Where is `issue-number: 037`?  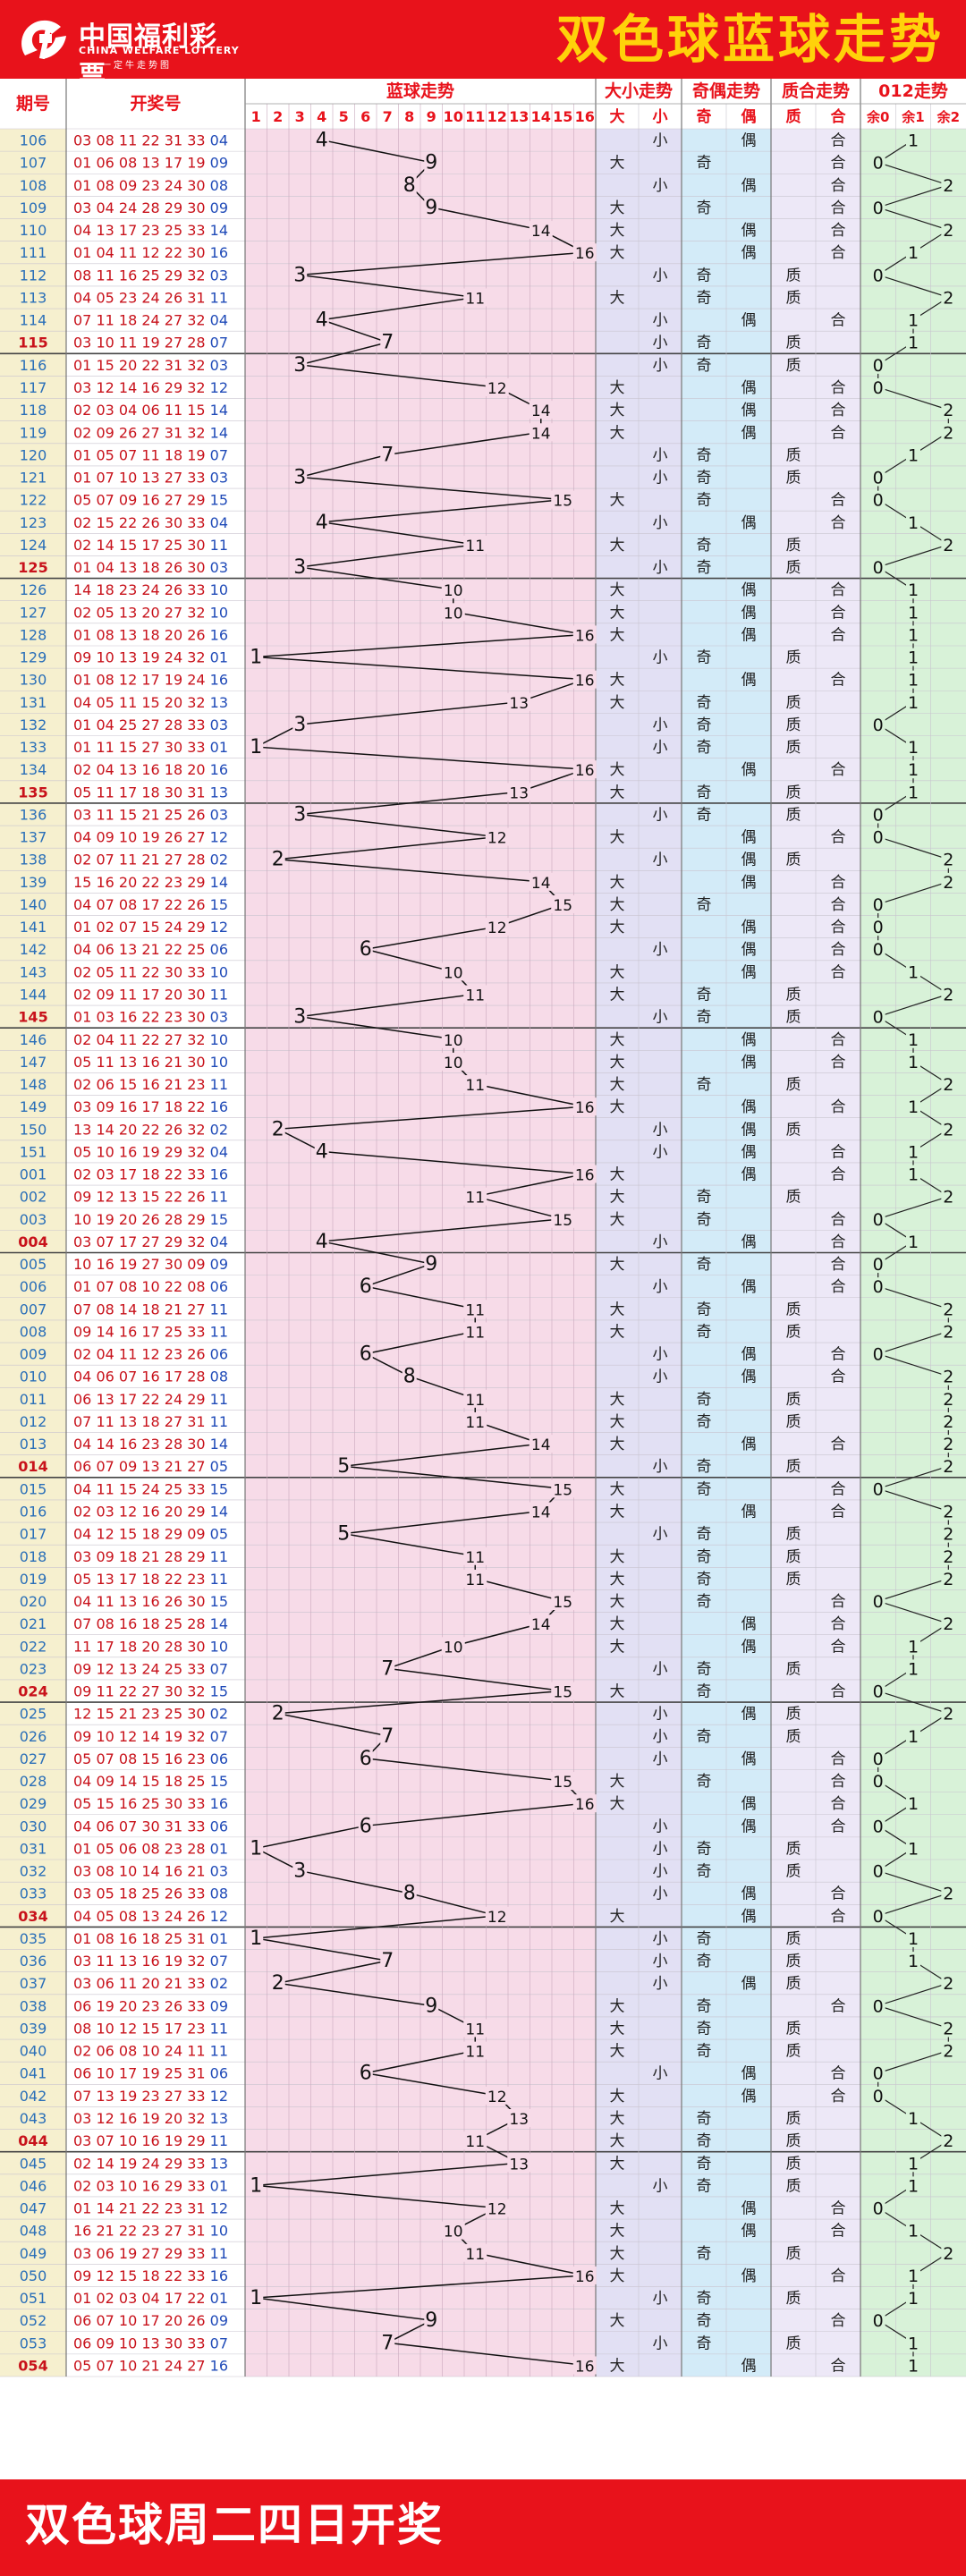 issue-number: 037 is located at coordinates (33, 1983).